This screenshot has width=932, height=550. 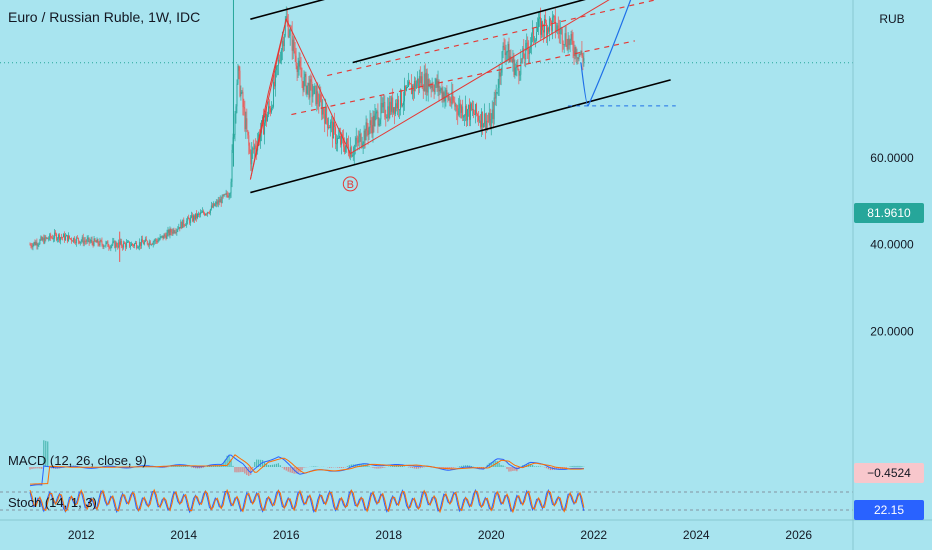 I want to click on price-tick-label: 60.0000, so click(x=892, y=158).